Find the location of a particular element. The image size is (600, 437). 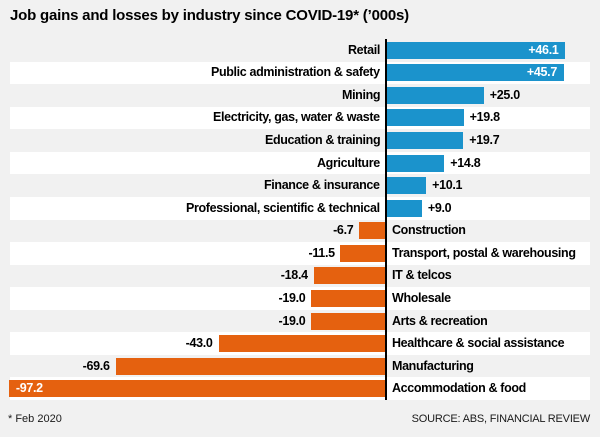

category-label: Finance & insurance is located at coordinates (322, 185).